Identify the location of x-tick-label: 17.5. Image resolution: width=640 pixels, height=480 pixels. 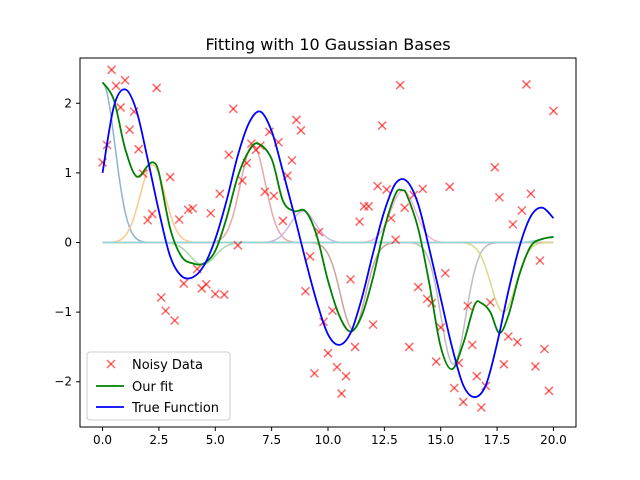
(497, 440).